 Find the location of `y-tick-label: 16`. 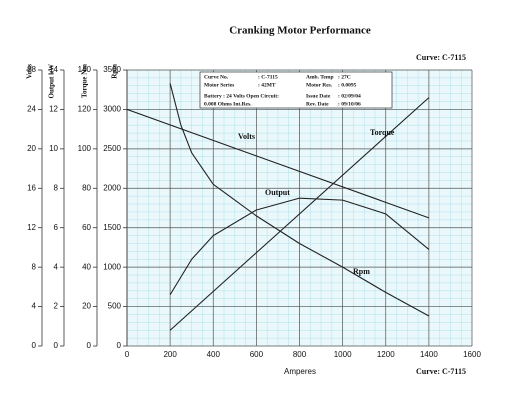

y-tick-label: 16 is located at coordinates (31, 187).